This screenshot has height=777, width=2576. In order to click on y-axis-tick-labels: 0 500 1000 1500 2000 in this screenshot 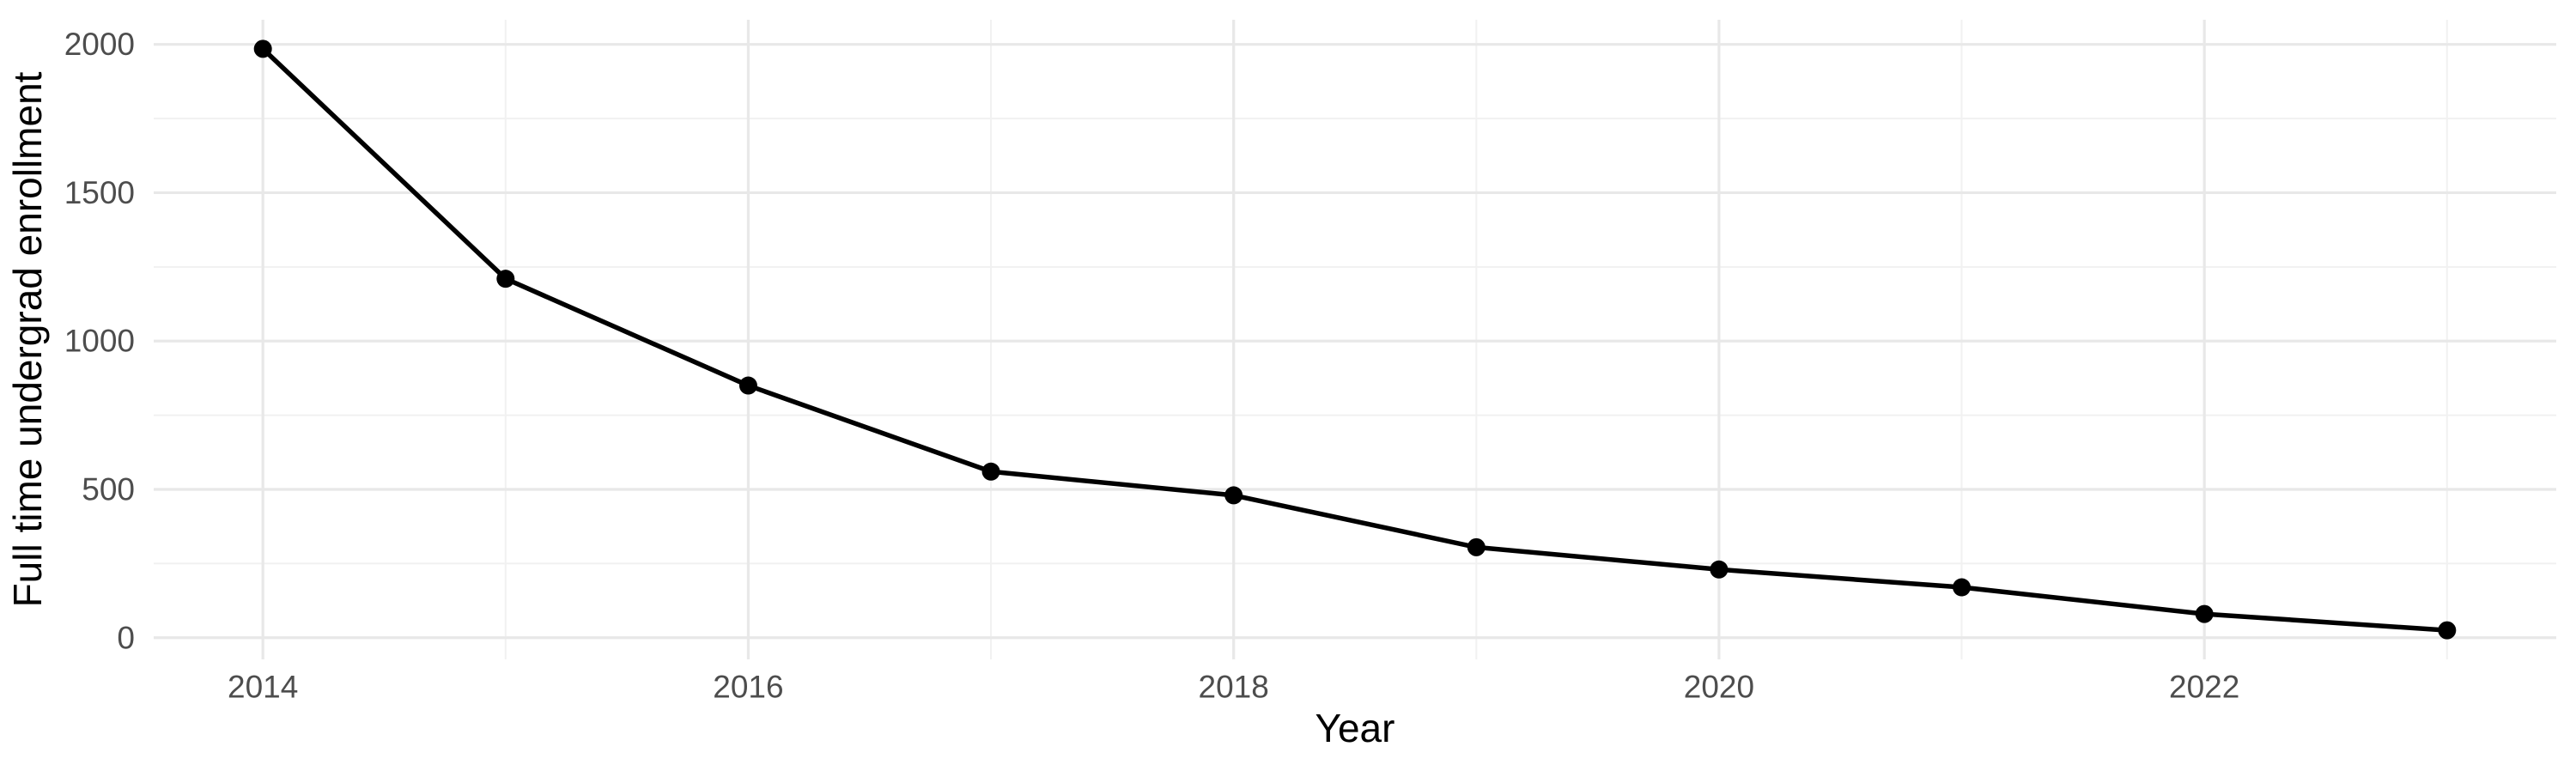, I will do `click(99, 341)`.